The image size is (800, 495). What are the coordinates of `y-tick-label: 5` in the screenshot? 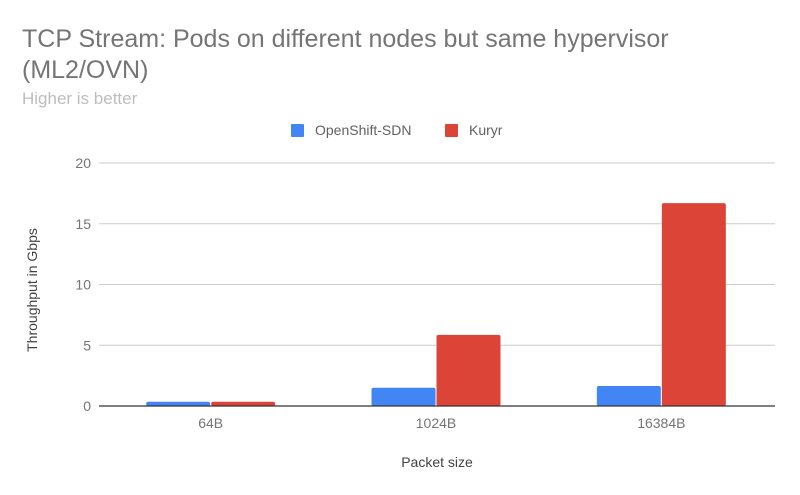 It's located at (87, 345).